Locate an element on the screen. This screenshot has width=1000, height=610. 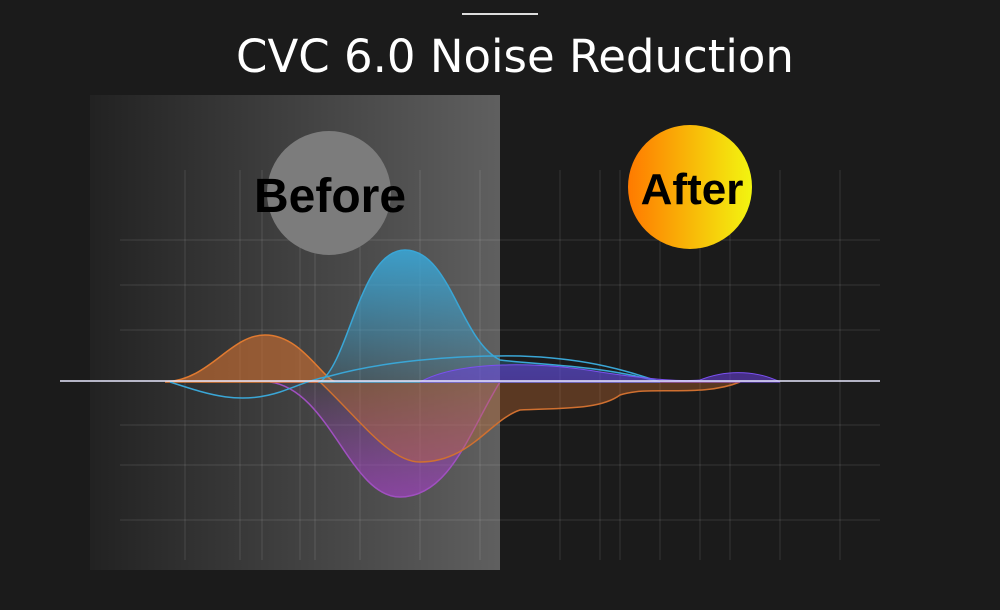
after-label: After is located at coordinates (692, 189).